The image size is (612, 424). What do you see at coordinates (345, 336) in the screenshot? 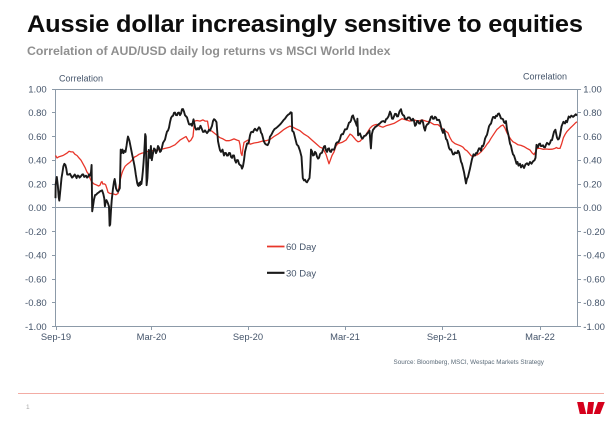
I see `svg-text: Mar-21` at bounding box center [345, 336].